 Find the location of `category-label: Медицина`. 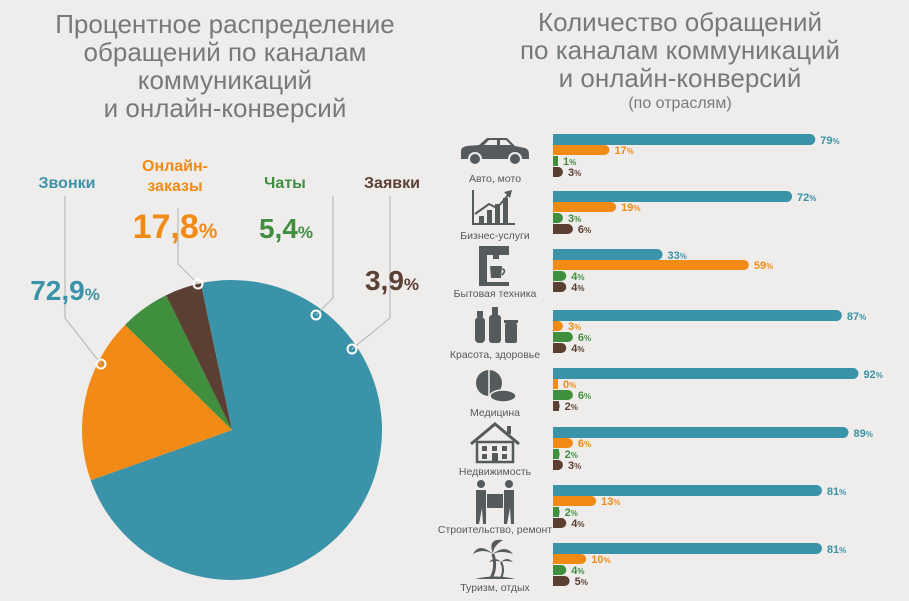

category-label: Медицина is located at coordinates (495, 413).